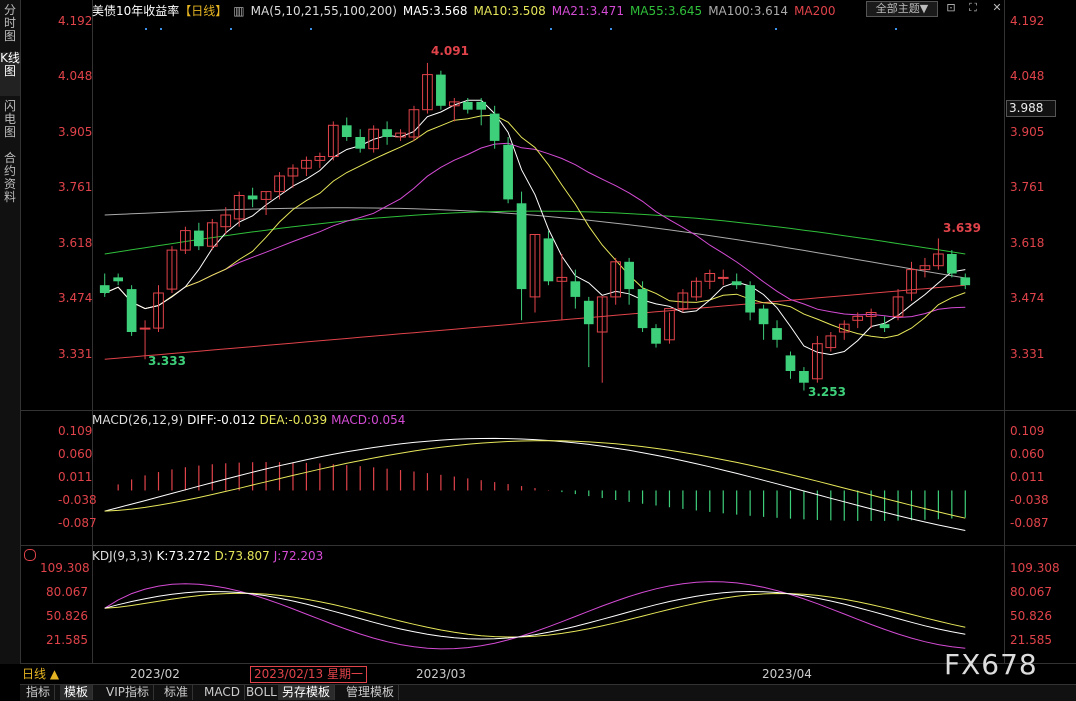 The image size is (1076, 701). What do you see at coordinates (39, 692) in the screenshot?
I see `tab-indicators: 指标` at bounding box center [39, 692].